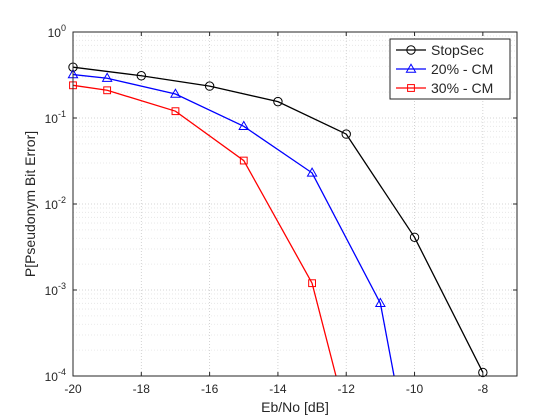 The image size is (560, 420). Describe the element at coordinates (462, 88) in the screenshot. I see `legend-label: 30% - CM` at that location.